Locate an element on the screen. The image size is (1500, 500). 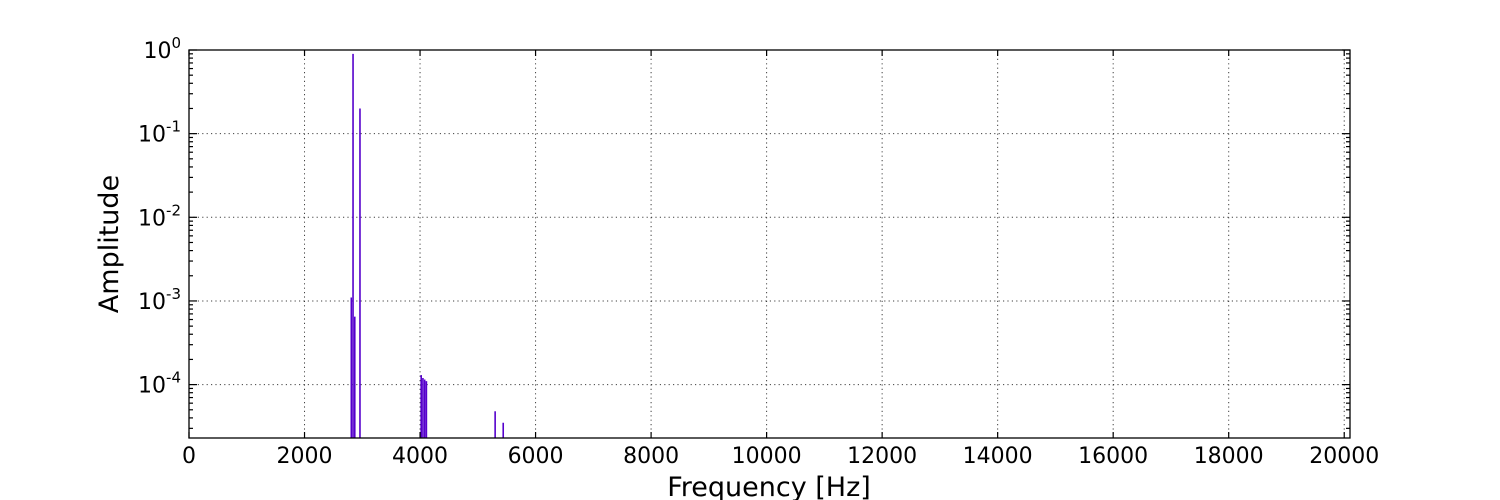
y-tick-exponent: 0 is located at coordinates (176, 43).